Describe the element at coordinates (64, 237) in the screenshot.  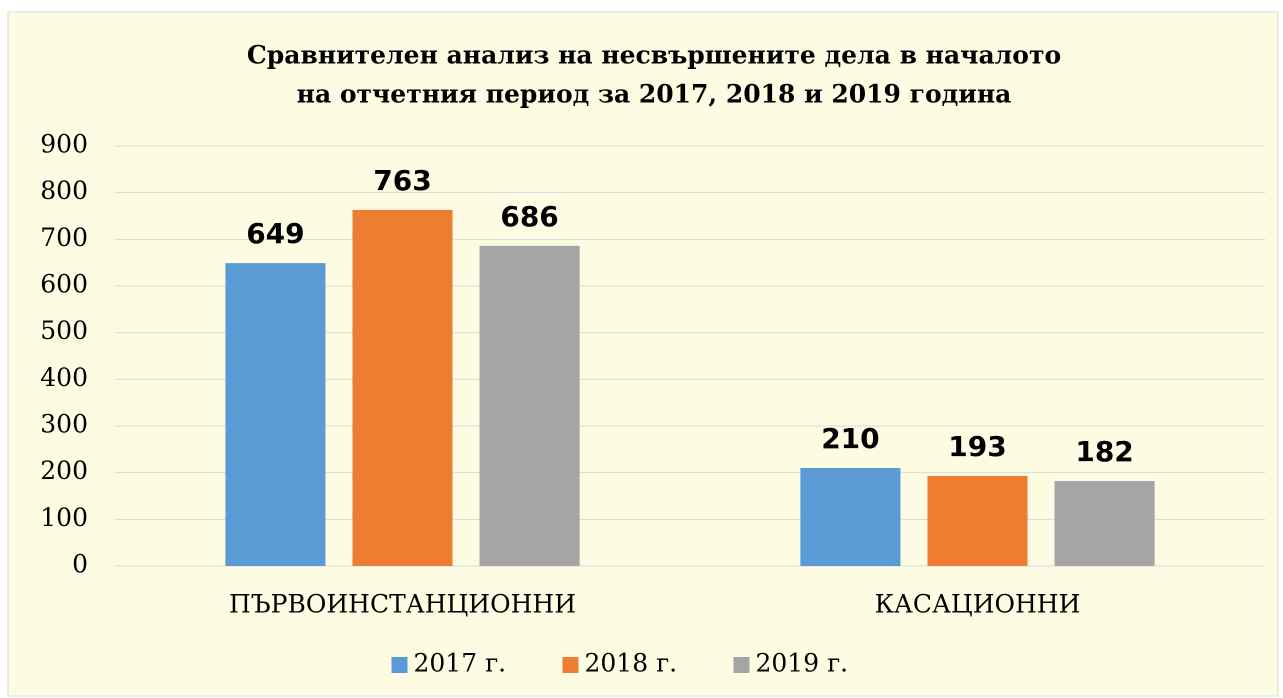
I see `y-tick-label: 700` at that location.